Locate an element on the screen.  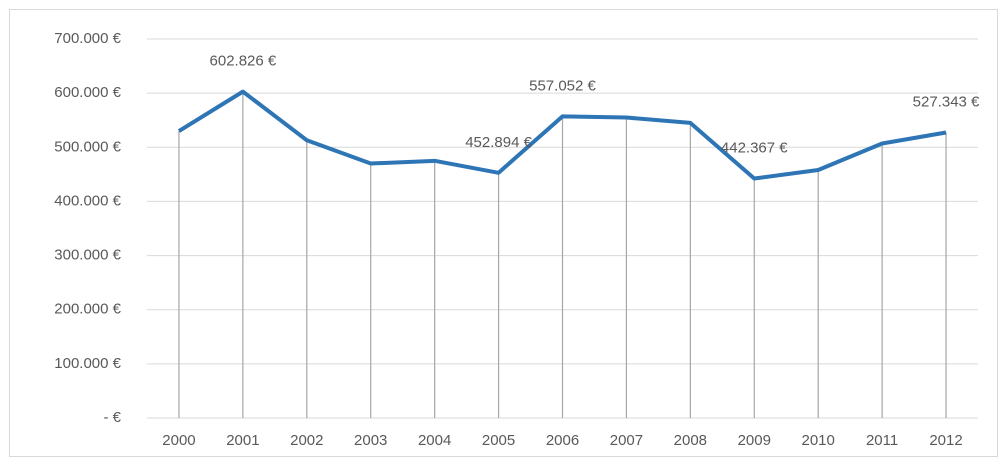
y-tick-label: 400.000 € is located at coordinates (87, 200).